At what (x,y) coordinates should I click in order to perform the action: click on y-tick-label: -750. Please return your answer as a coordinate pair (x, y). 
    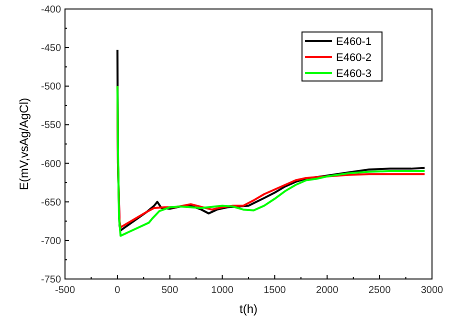
    Looking at the image, I should click on (51, 280).